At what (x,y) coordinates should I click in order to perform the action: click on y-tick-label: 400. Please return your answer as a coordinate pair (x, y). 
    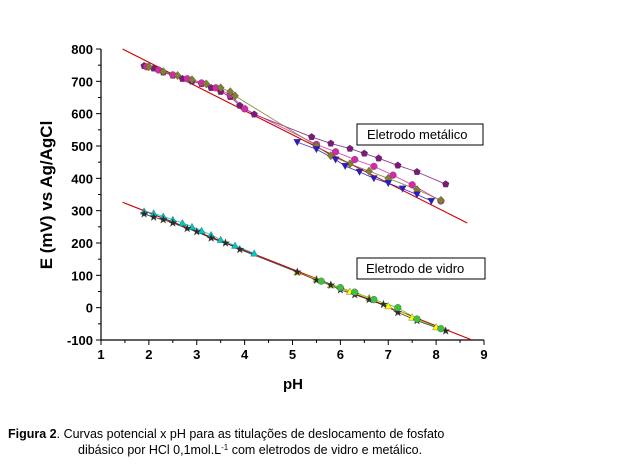
    Looking at the image, I should click on (82, 178).